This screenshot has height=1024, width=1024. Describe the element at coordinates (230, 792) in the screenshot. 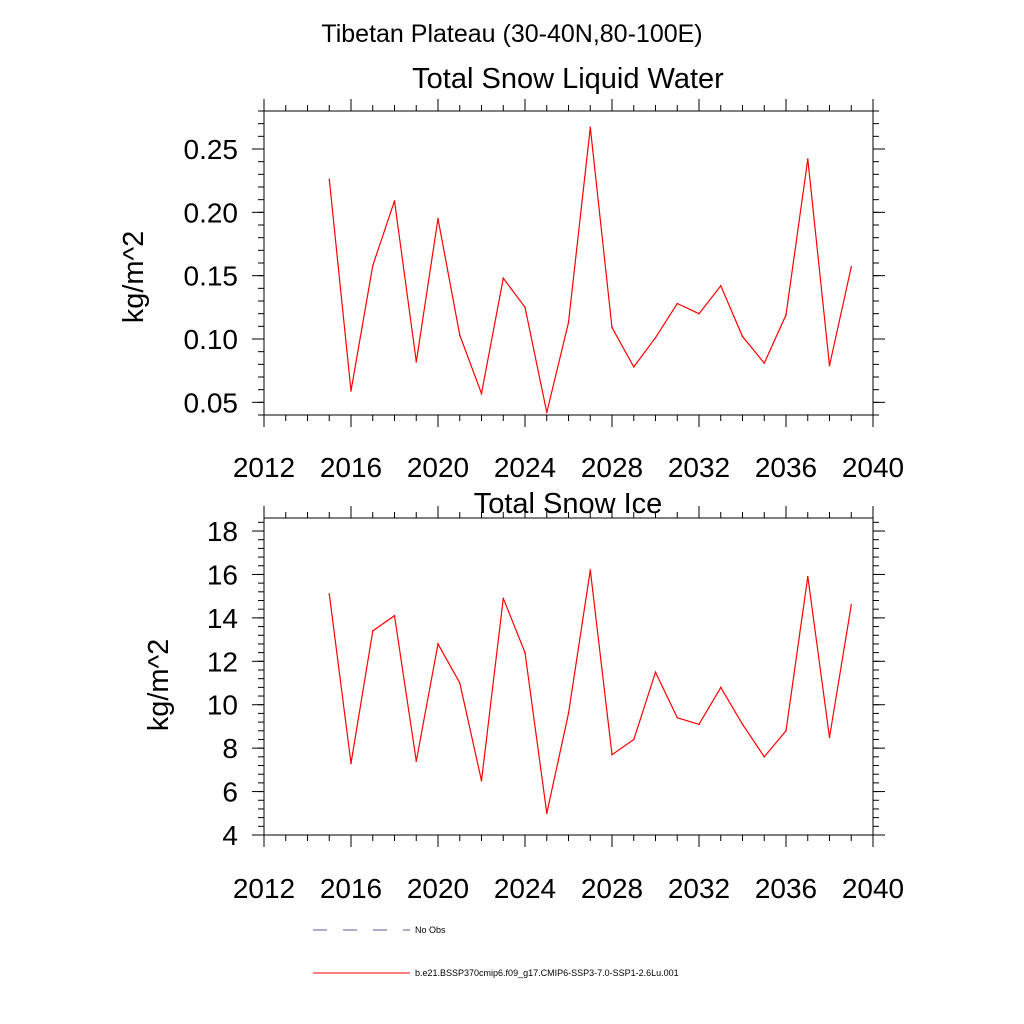

I see `y-tick-label: 6` at that location.